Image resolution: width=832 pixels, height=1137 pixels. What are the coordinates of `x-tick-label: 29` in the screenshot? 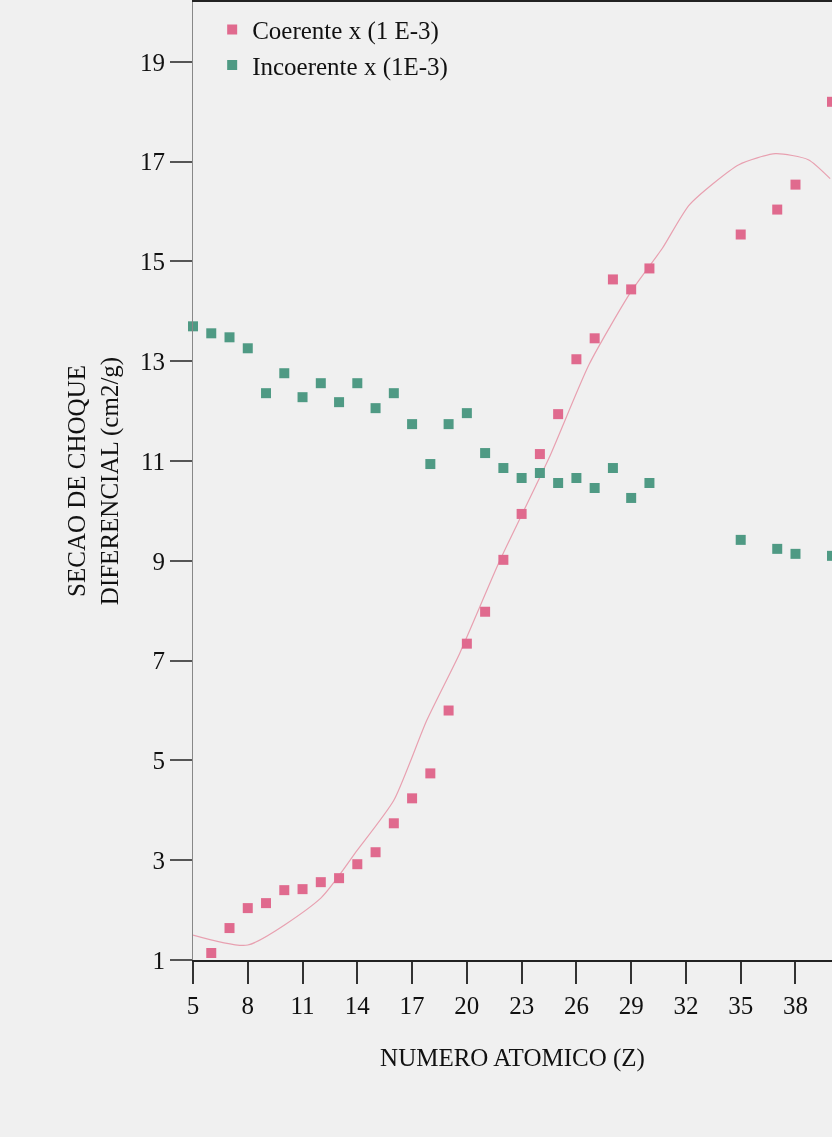 It's located at (631, 1005).